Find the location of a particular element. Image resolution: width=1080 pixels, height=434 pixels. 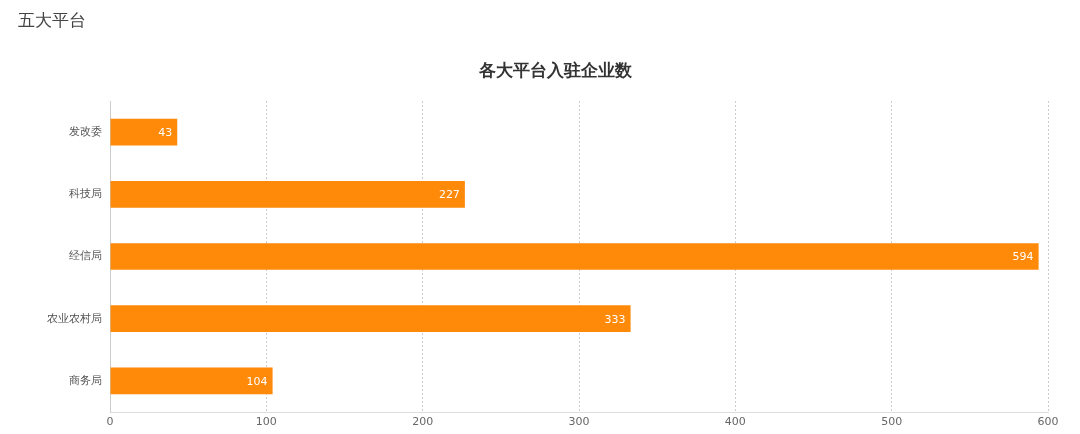

x-tick-label: 400 is located at coordinates (735, 422).